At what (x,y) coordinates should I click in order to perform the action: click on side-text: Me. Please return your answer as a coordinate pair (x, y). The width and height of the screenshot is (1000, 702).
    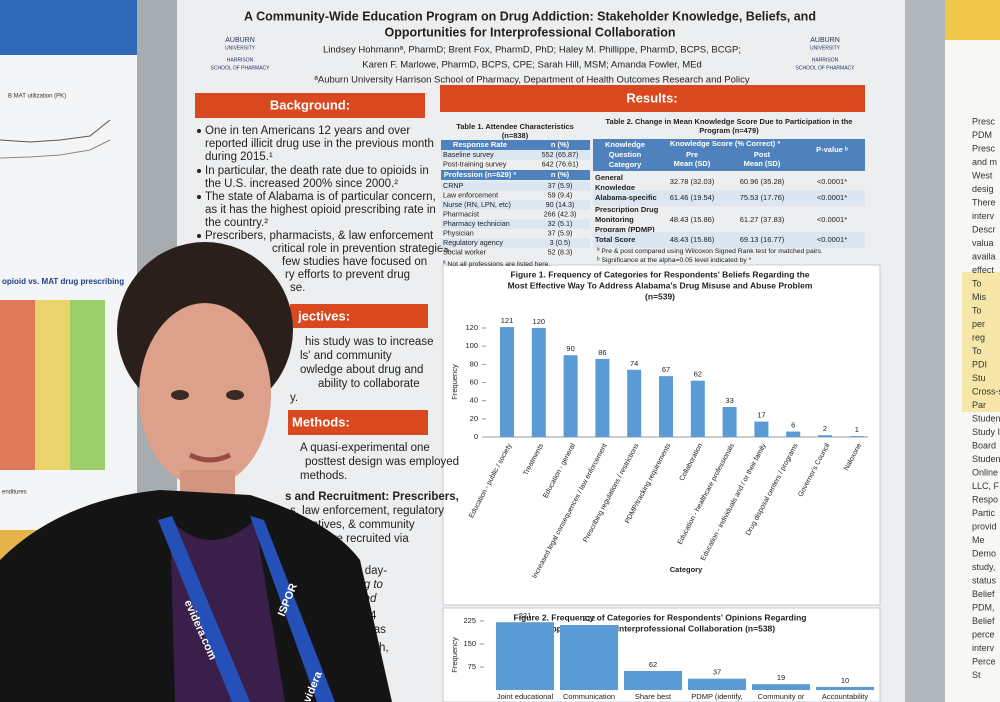
    Looking at the image, I should click on (978, 540).